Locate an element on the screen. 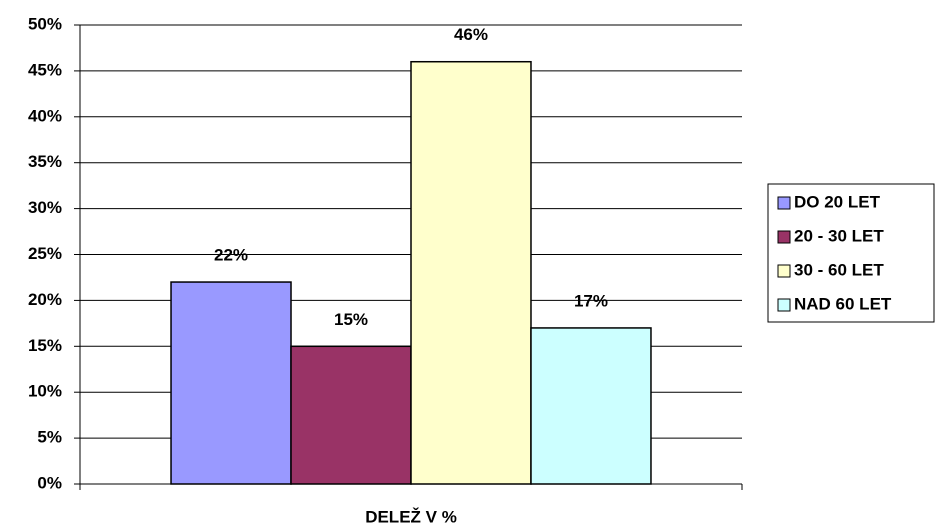  y-tick-label: 20% is located at coordinates (45, 299).